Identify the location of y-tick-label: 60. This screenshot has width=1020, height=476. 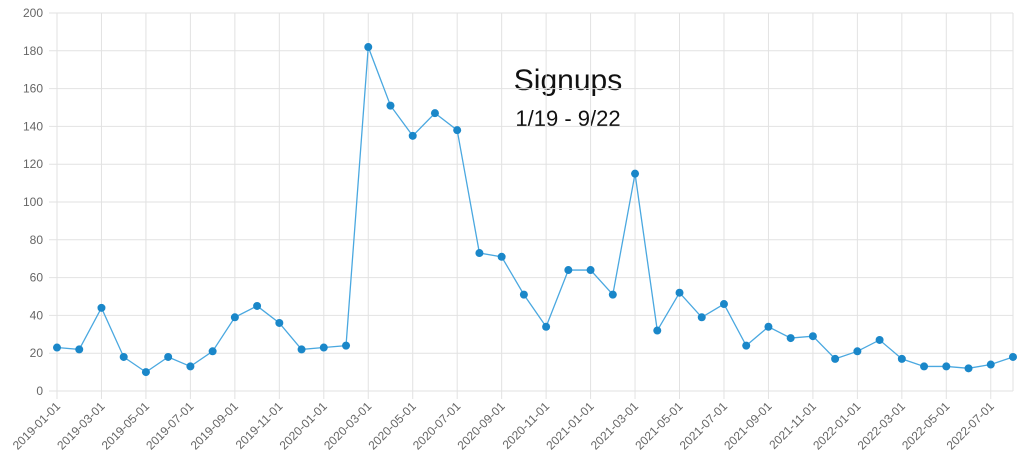
(37, 278).